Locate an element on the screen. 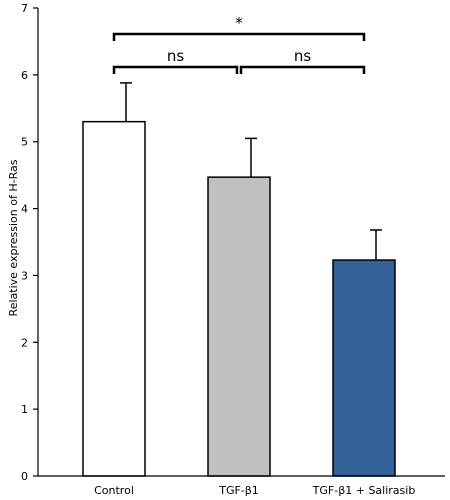  x-category-label-1: TGF-β1 is located at coordinates (238, 490).